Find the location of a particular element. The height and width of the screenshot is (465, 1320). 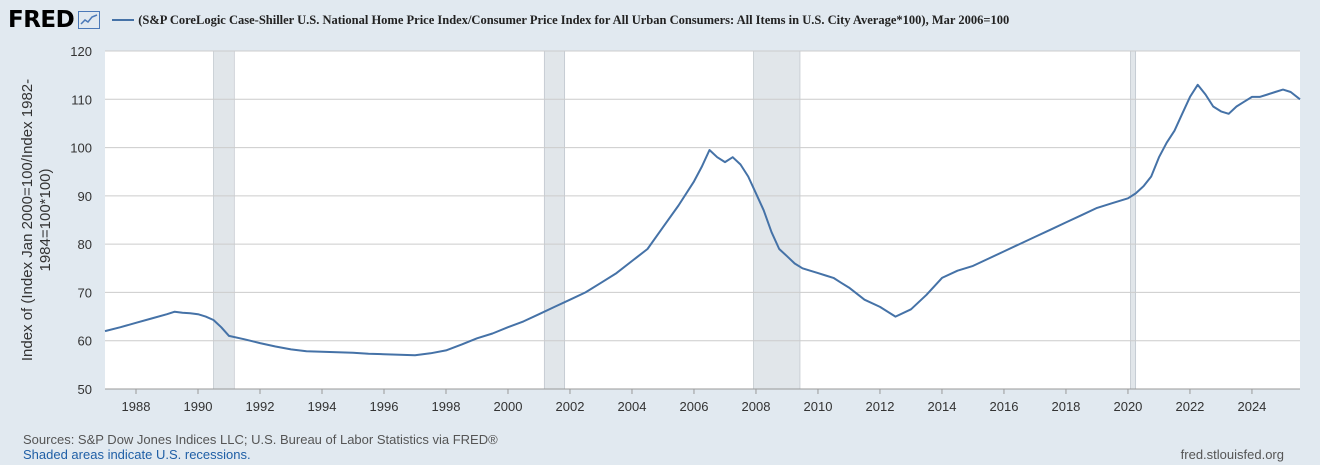

recession-note-link: Shaded areas indicate U.S. recessions. is located at coordinates (137, 454).